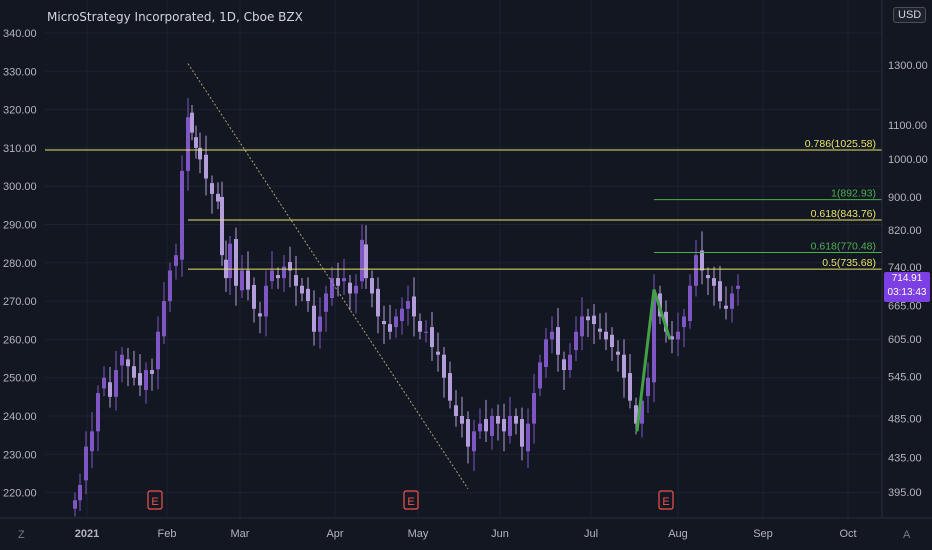  What do you see at coordinates (20, 302) in the screenshot?
I see `left-axis-label: 270.00` at bounding box center [20, 302].